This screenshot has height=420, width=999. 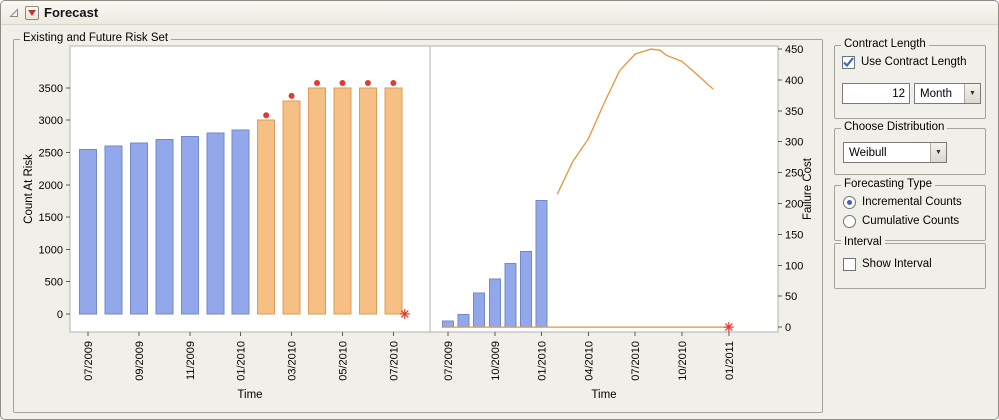 I want to click on use-contract-length-label: Use Contract Length, so click(x=914, y=62).